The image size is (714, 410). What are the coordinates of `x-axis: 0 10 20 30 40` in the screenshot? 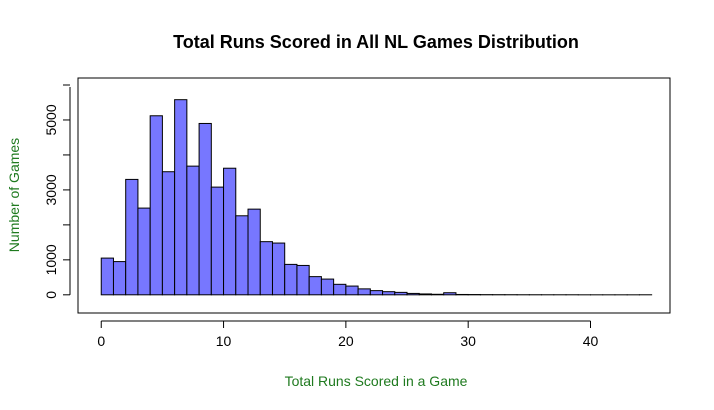 It's located at (348, 334).